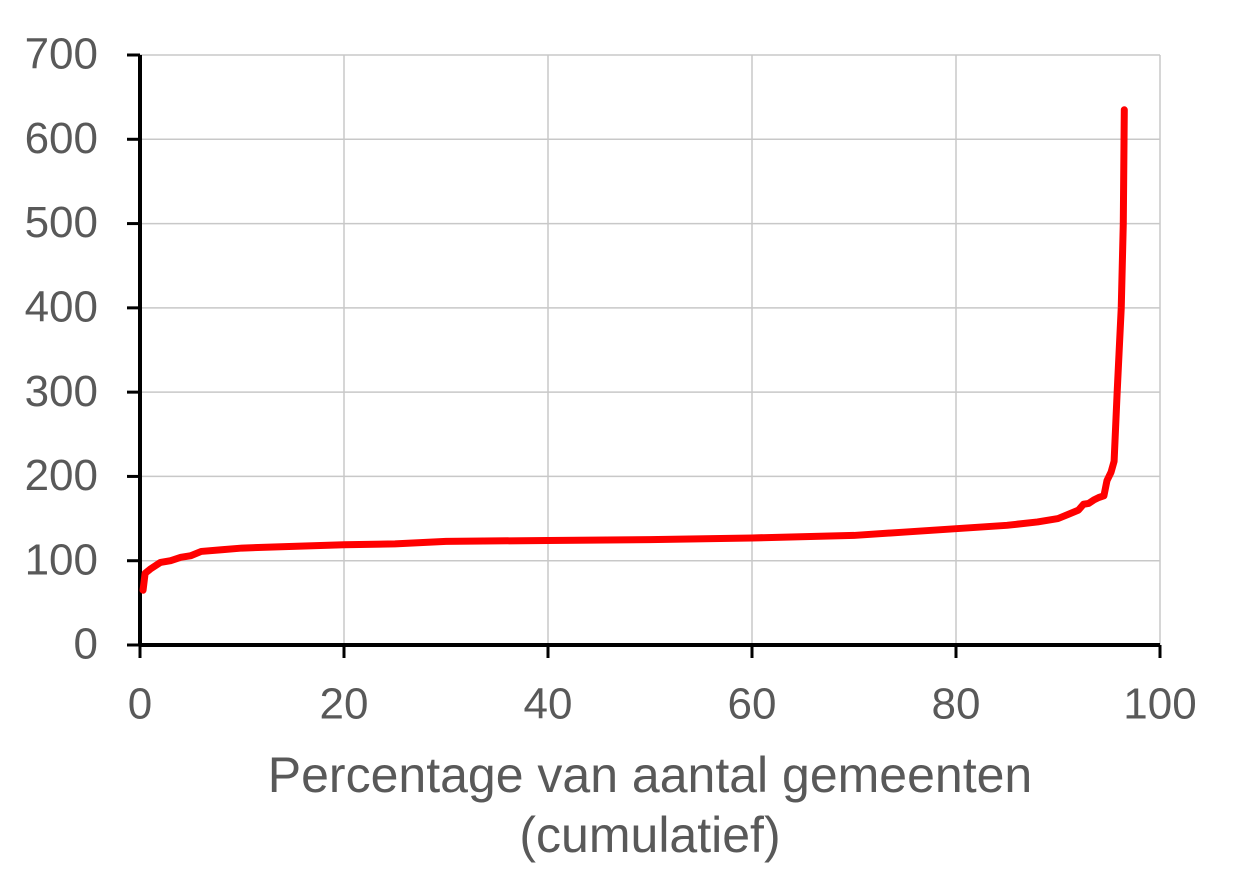 The height and width of the screenshot is (885, 1251). I want to click on x-tick-label: 60, so click(752, 704).